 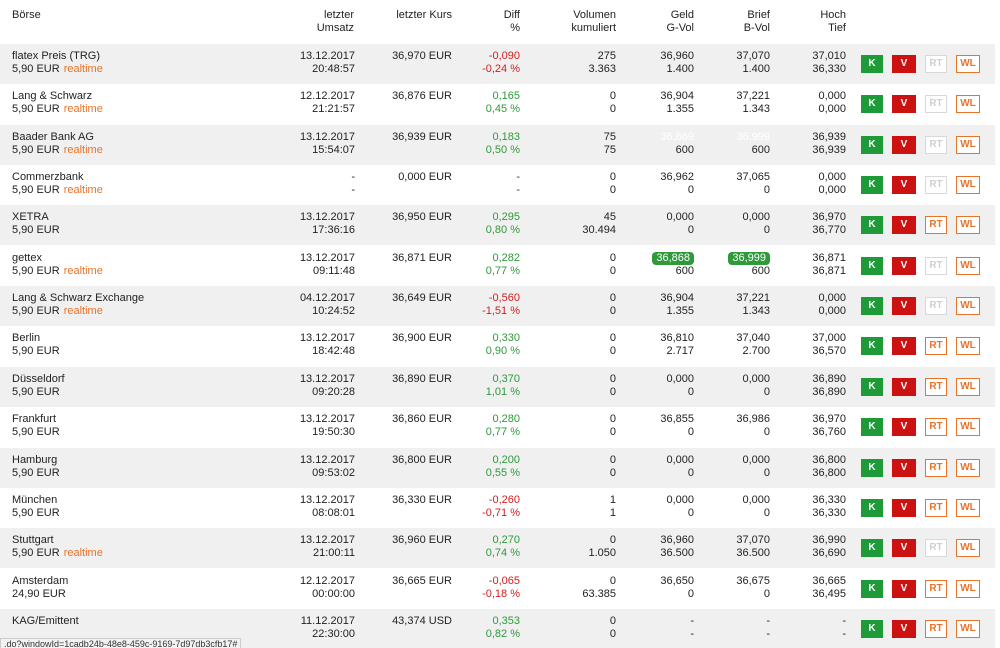 I want to click on last-price: 36,876 EUR, so click(x=422, y=96).